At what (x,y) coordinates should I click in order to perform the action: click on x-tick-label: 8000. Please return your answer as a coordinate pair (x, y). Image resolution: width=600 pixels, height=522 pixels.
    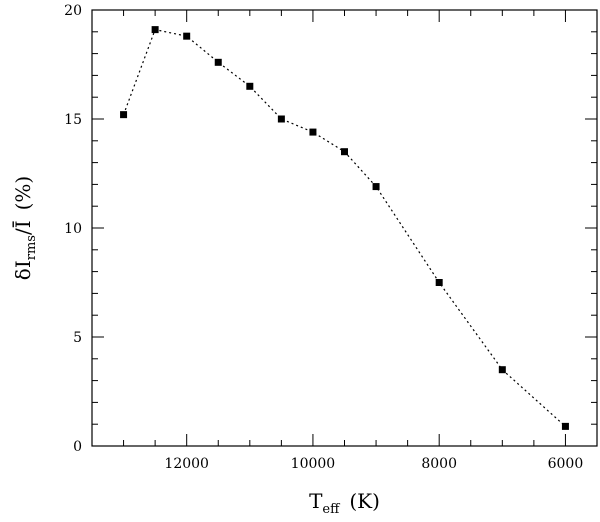
    Looking at the image, I should click on (439, 464).